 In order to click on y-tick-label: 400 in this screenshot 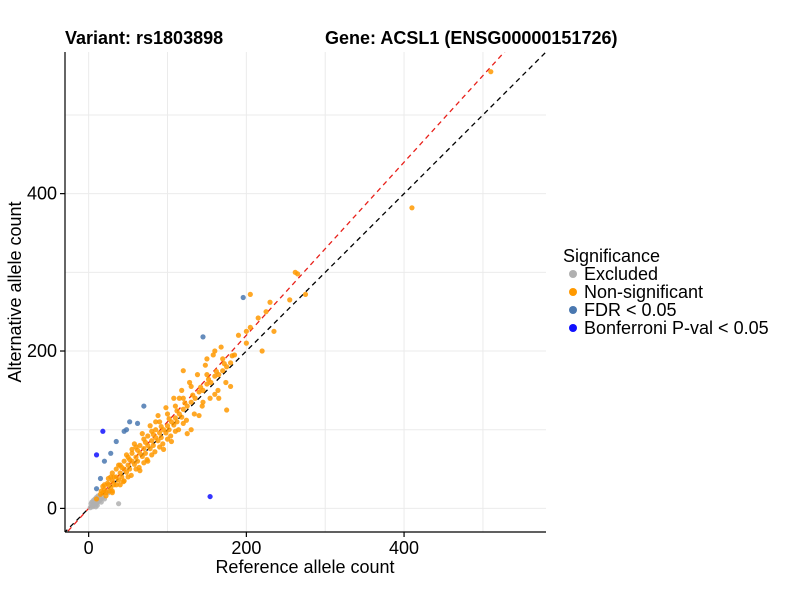, I will do `click(42, 194)`.